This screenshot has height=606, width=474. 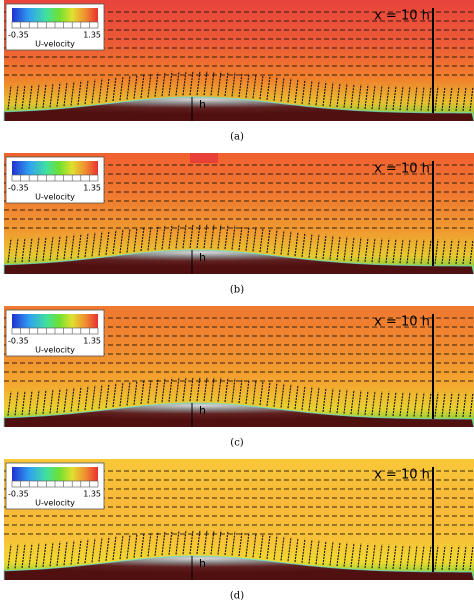 What do you see at coordinates (55, 197) in the screenshot?
I see `colorbar-label: U-velocity` at bounding box center [55, 197].